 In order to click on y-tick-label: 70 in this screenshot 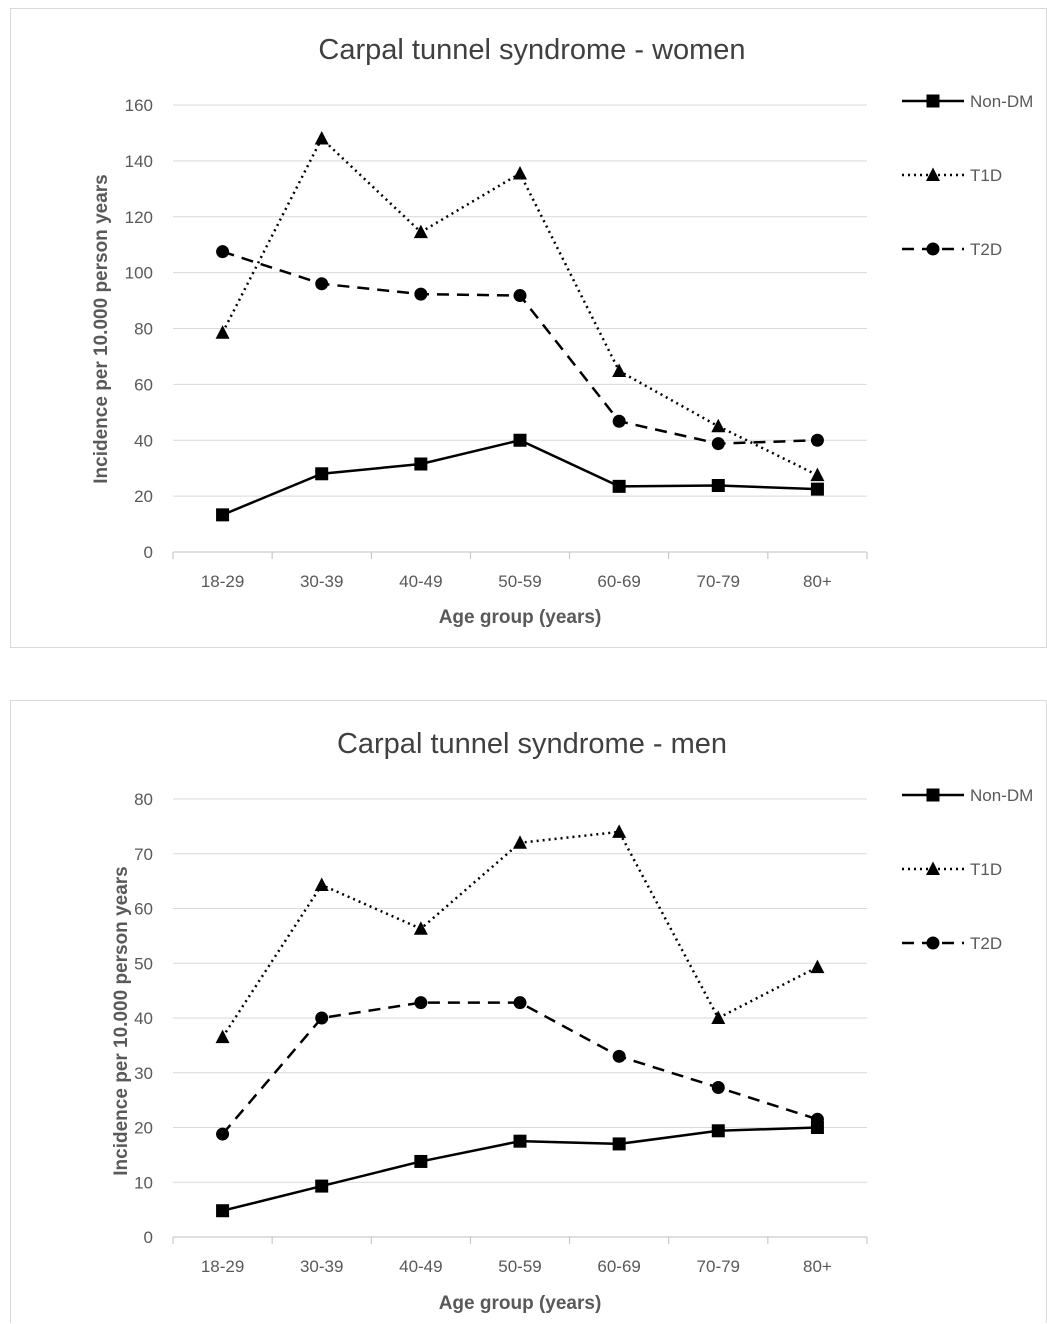, I will do `click(143, 854)`.